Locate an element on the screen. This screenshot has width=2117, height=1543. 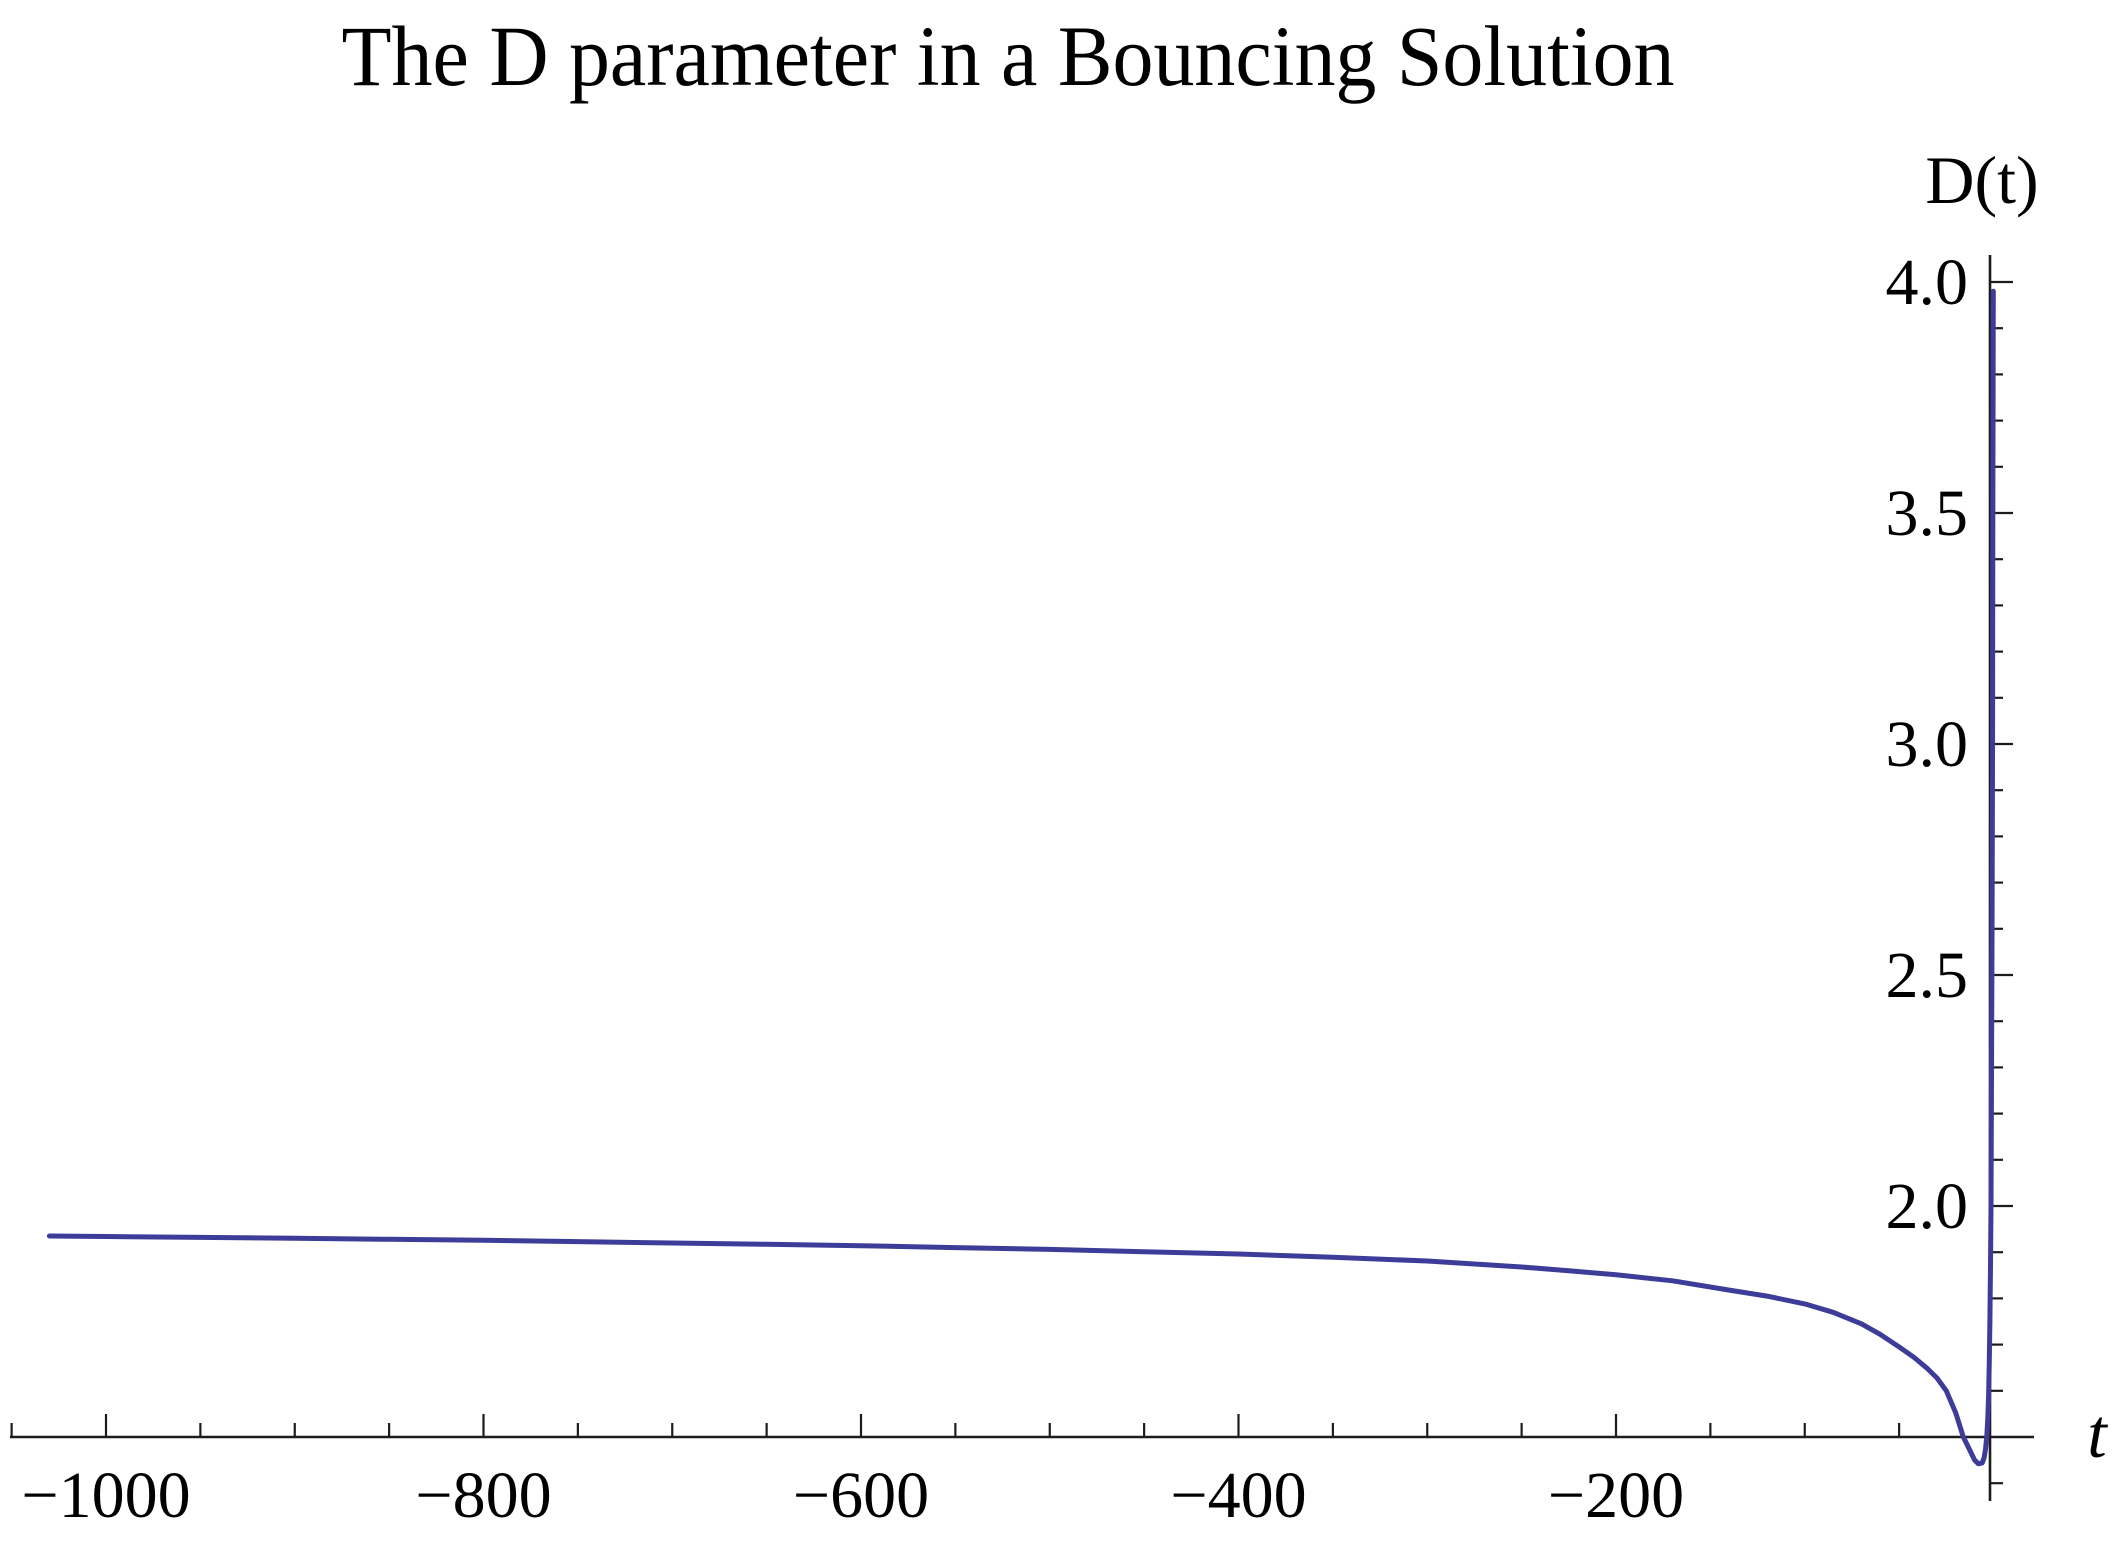
x-tick-label: −200 is located at coordinates (1616, 1495).